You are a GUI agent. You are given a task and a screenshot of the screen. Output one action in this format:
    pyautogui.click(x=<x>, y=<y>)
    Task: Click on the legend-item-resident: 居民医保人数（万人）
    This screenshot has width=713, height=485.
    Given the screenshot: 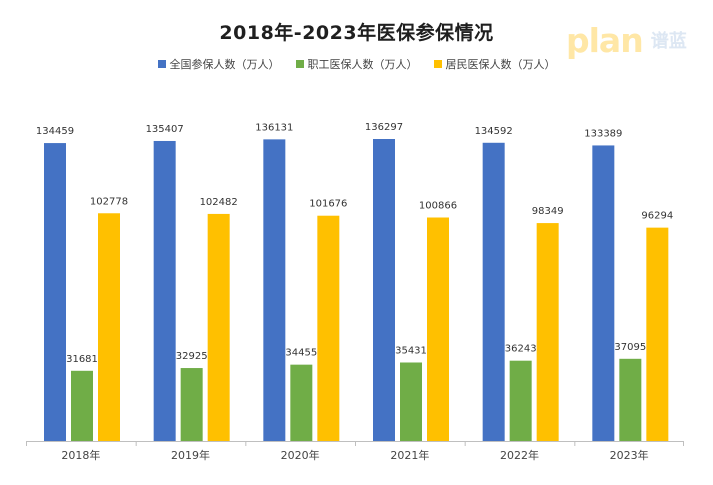 What is the action you would take?
    pyautogui.click(x=494, y=64)
    